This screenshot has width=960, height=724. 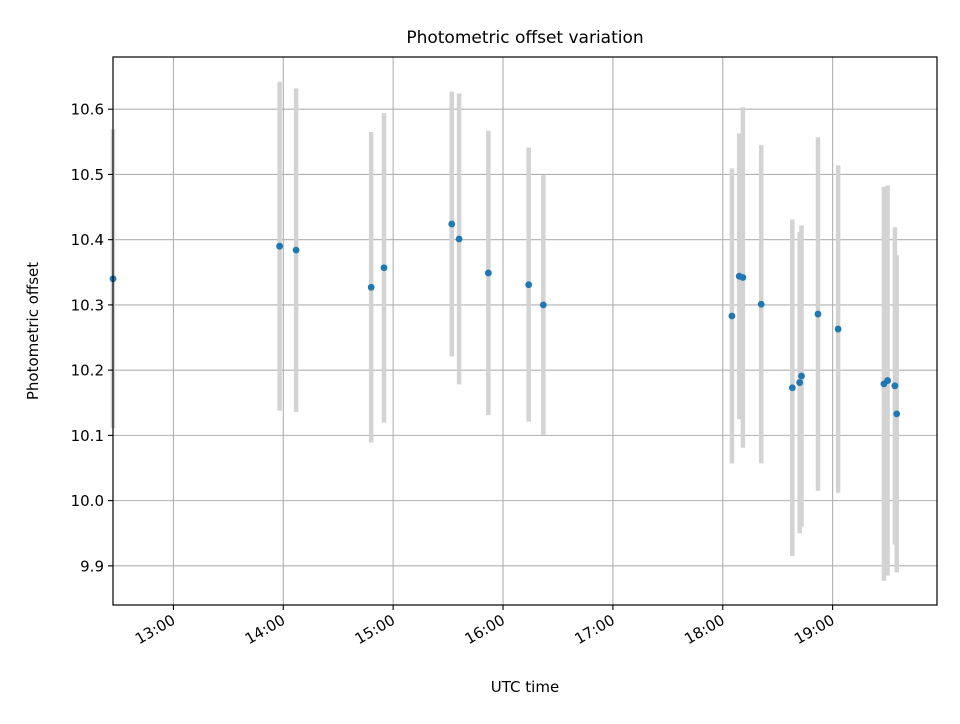 What do you see at coordinates (87, 436) in the screenshot?
I see `y-tick-label: 10.1` at bounding box center [87, 436].